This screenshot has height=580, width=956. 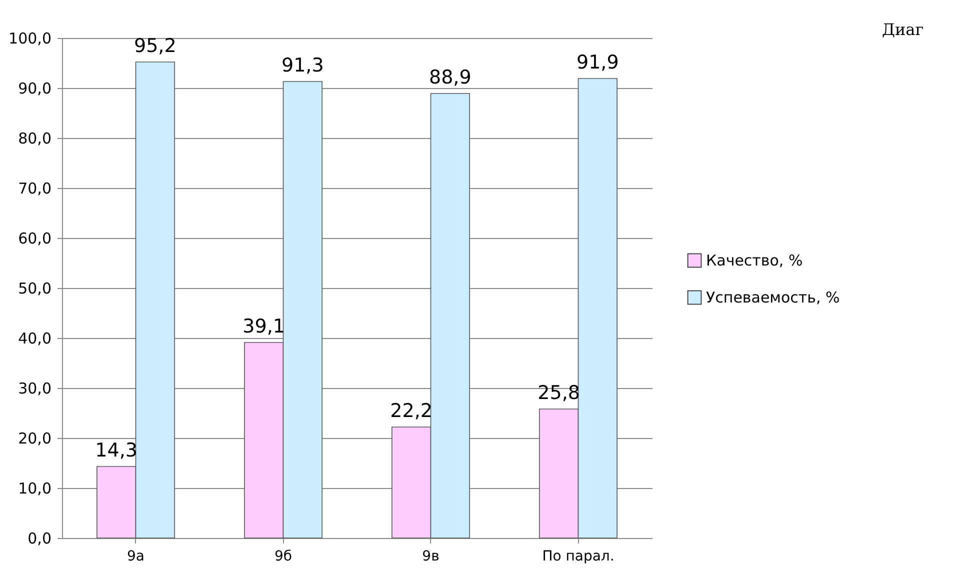 What do you see at coordinates (40, 539) in the screenshot?
I see `y-tick-label: 0,0` at bounding box center [40, 539].